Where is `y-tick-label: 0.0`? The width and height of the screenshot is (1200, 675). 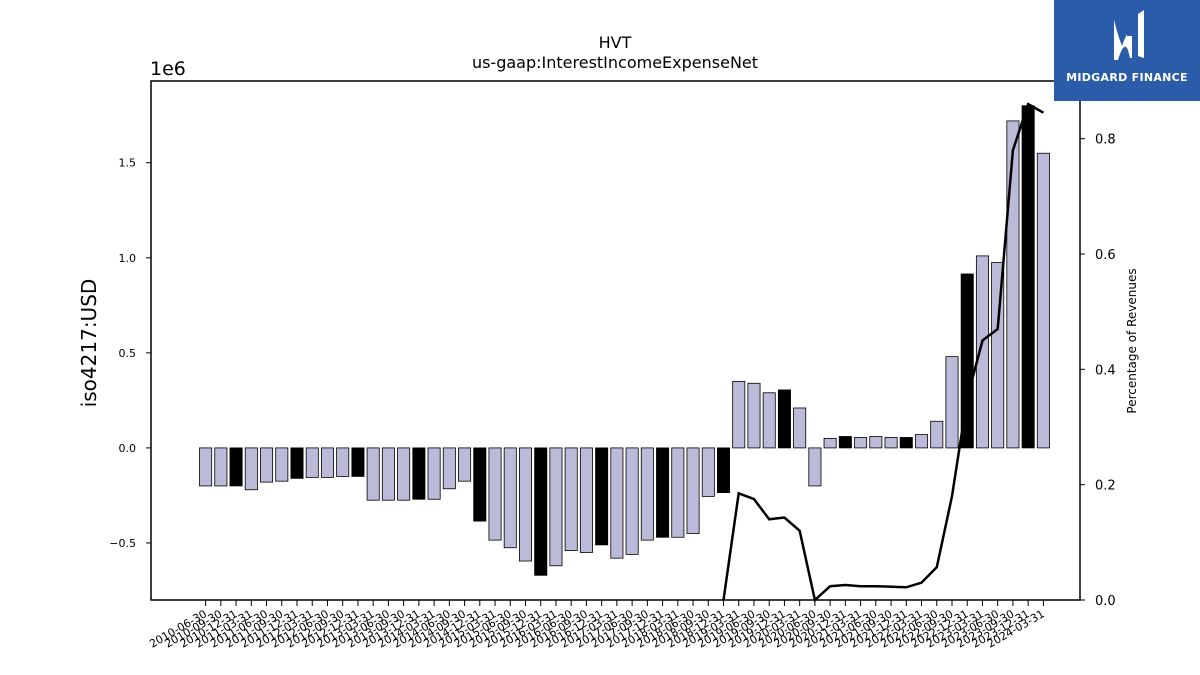 y-tick-label: 0.0 is located at coordinates (128, 448).